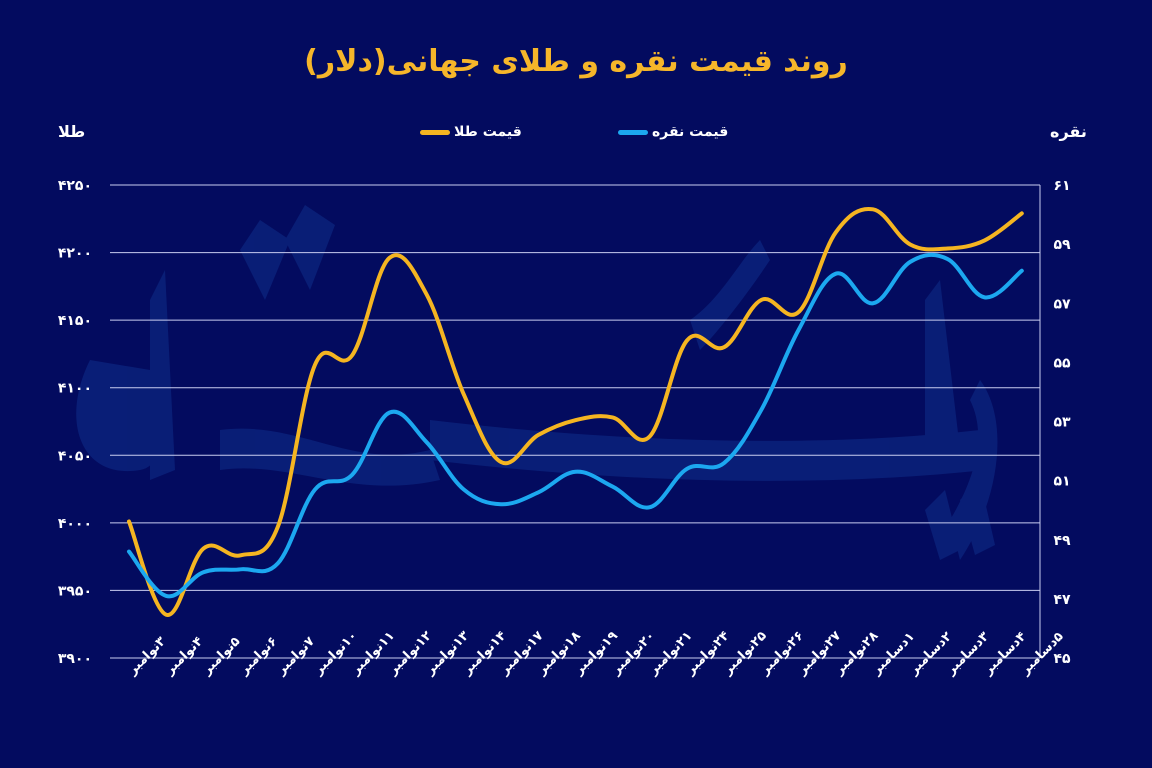 The image size is (1152, 768). Describe the element at coordinates (488, 132) in the screenshot. I see `legend-label-gold: قیمت طلا` at that location.